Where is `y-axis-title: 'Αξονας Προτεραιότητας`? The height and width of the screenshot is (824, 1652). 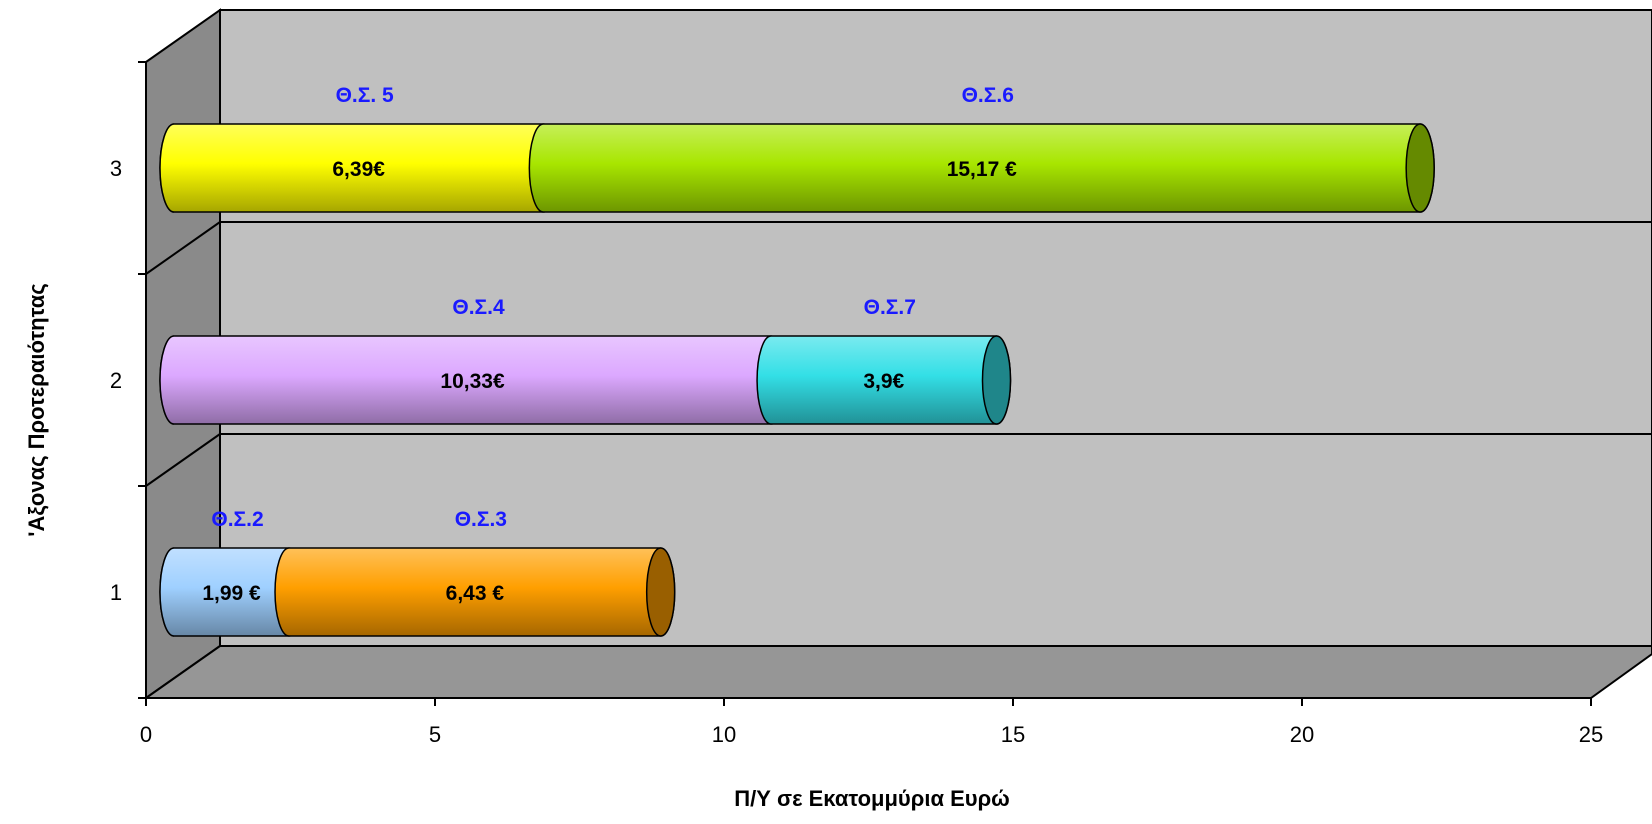 y-axis-title: 'Αξονας Προτεραιότητας is located at coordinates (36, 409).